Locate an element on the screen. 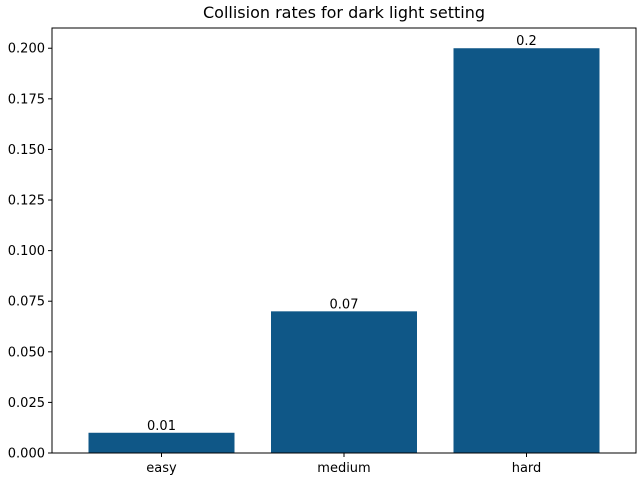 This screenshot has width=640, height=480. x-tick-label: easy is located at coordinates (161, 468).